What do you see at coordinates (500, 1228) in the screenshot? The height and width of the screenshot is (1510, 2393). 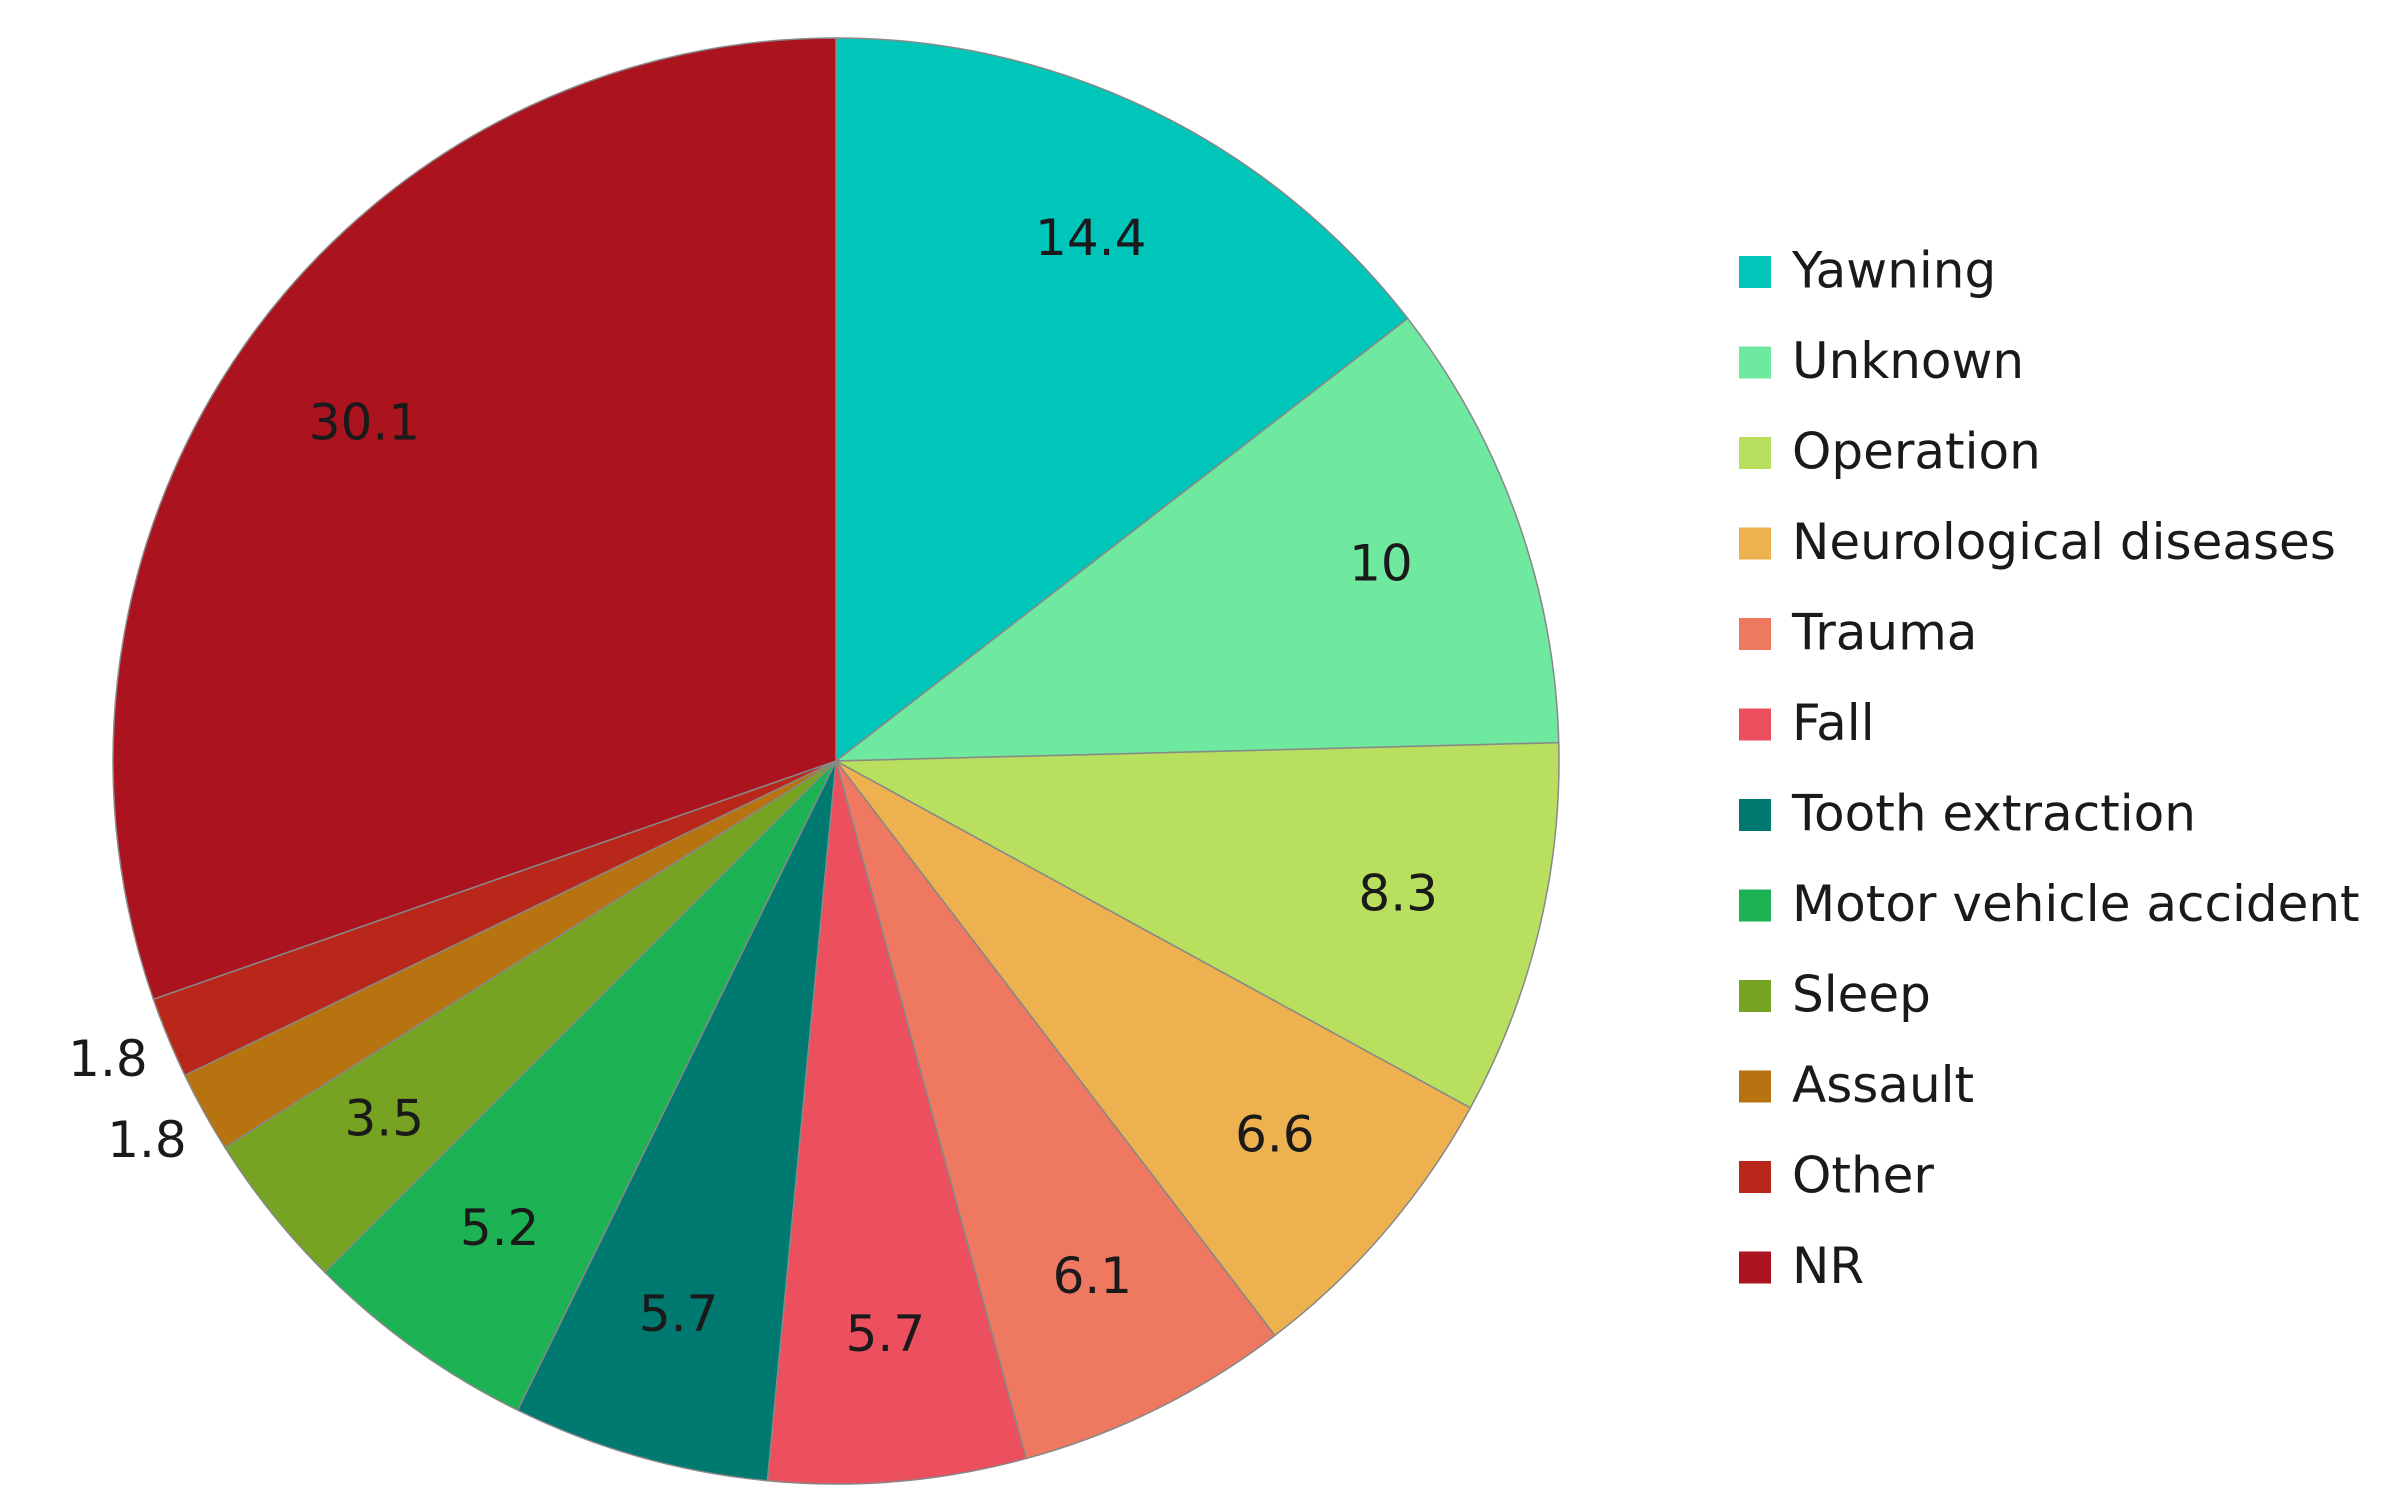 I see `data-label: 5.2` at bounding box center [500, 1228].